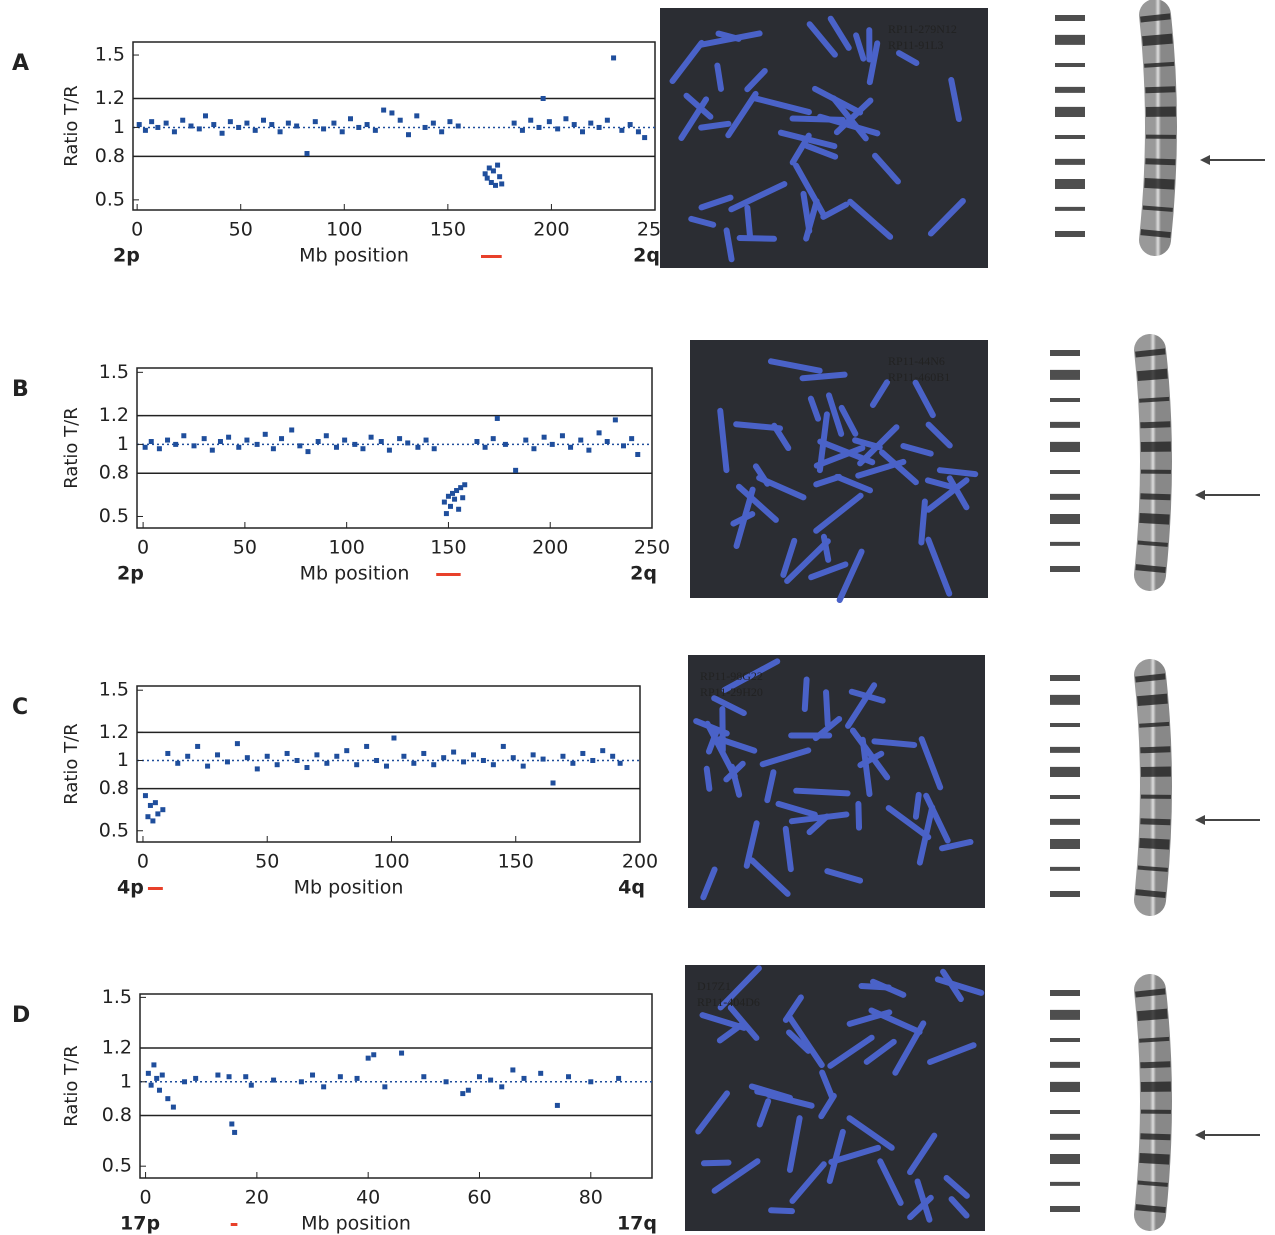 The image size is (1275, 1235). Describe the element at coordinates (71, 1086) in the screenshot. I see `y-axis-label: Ratio T/R` at that location.